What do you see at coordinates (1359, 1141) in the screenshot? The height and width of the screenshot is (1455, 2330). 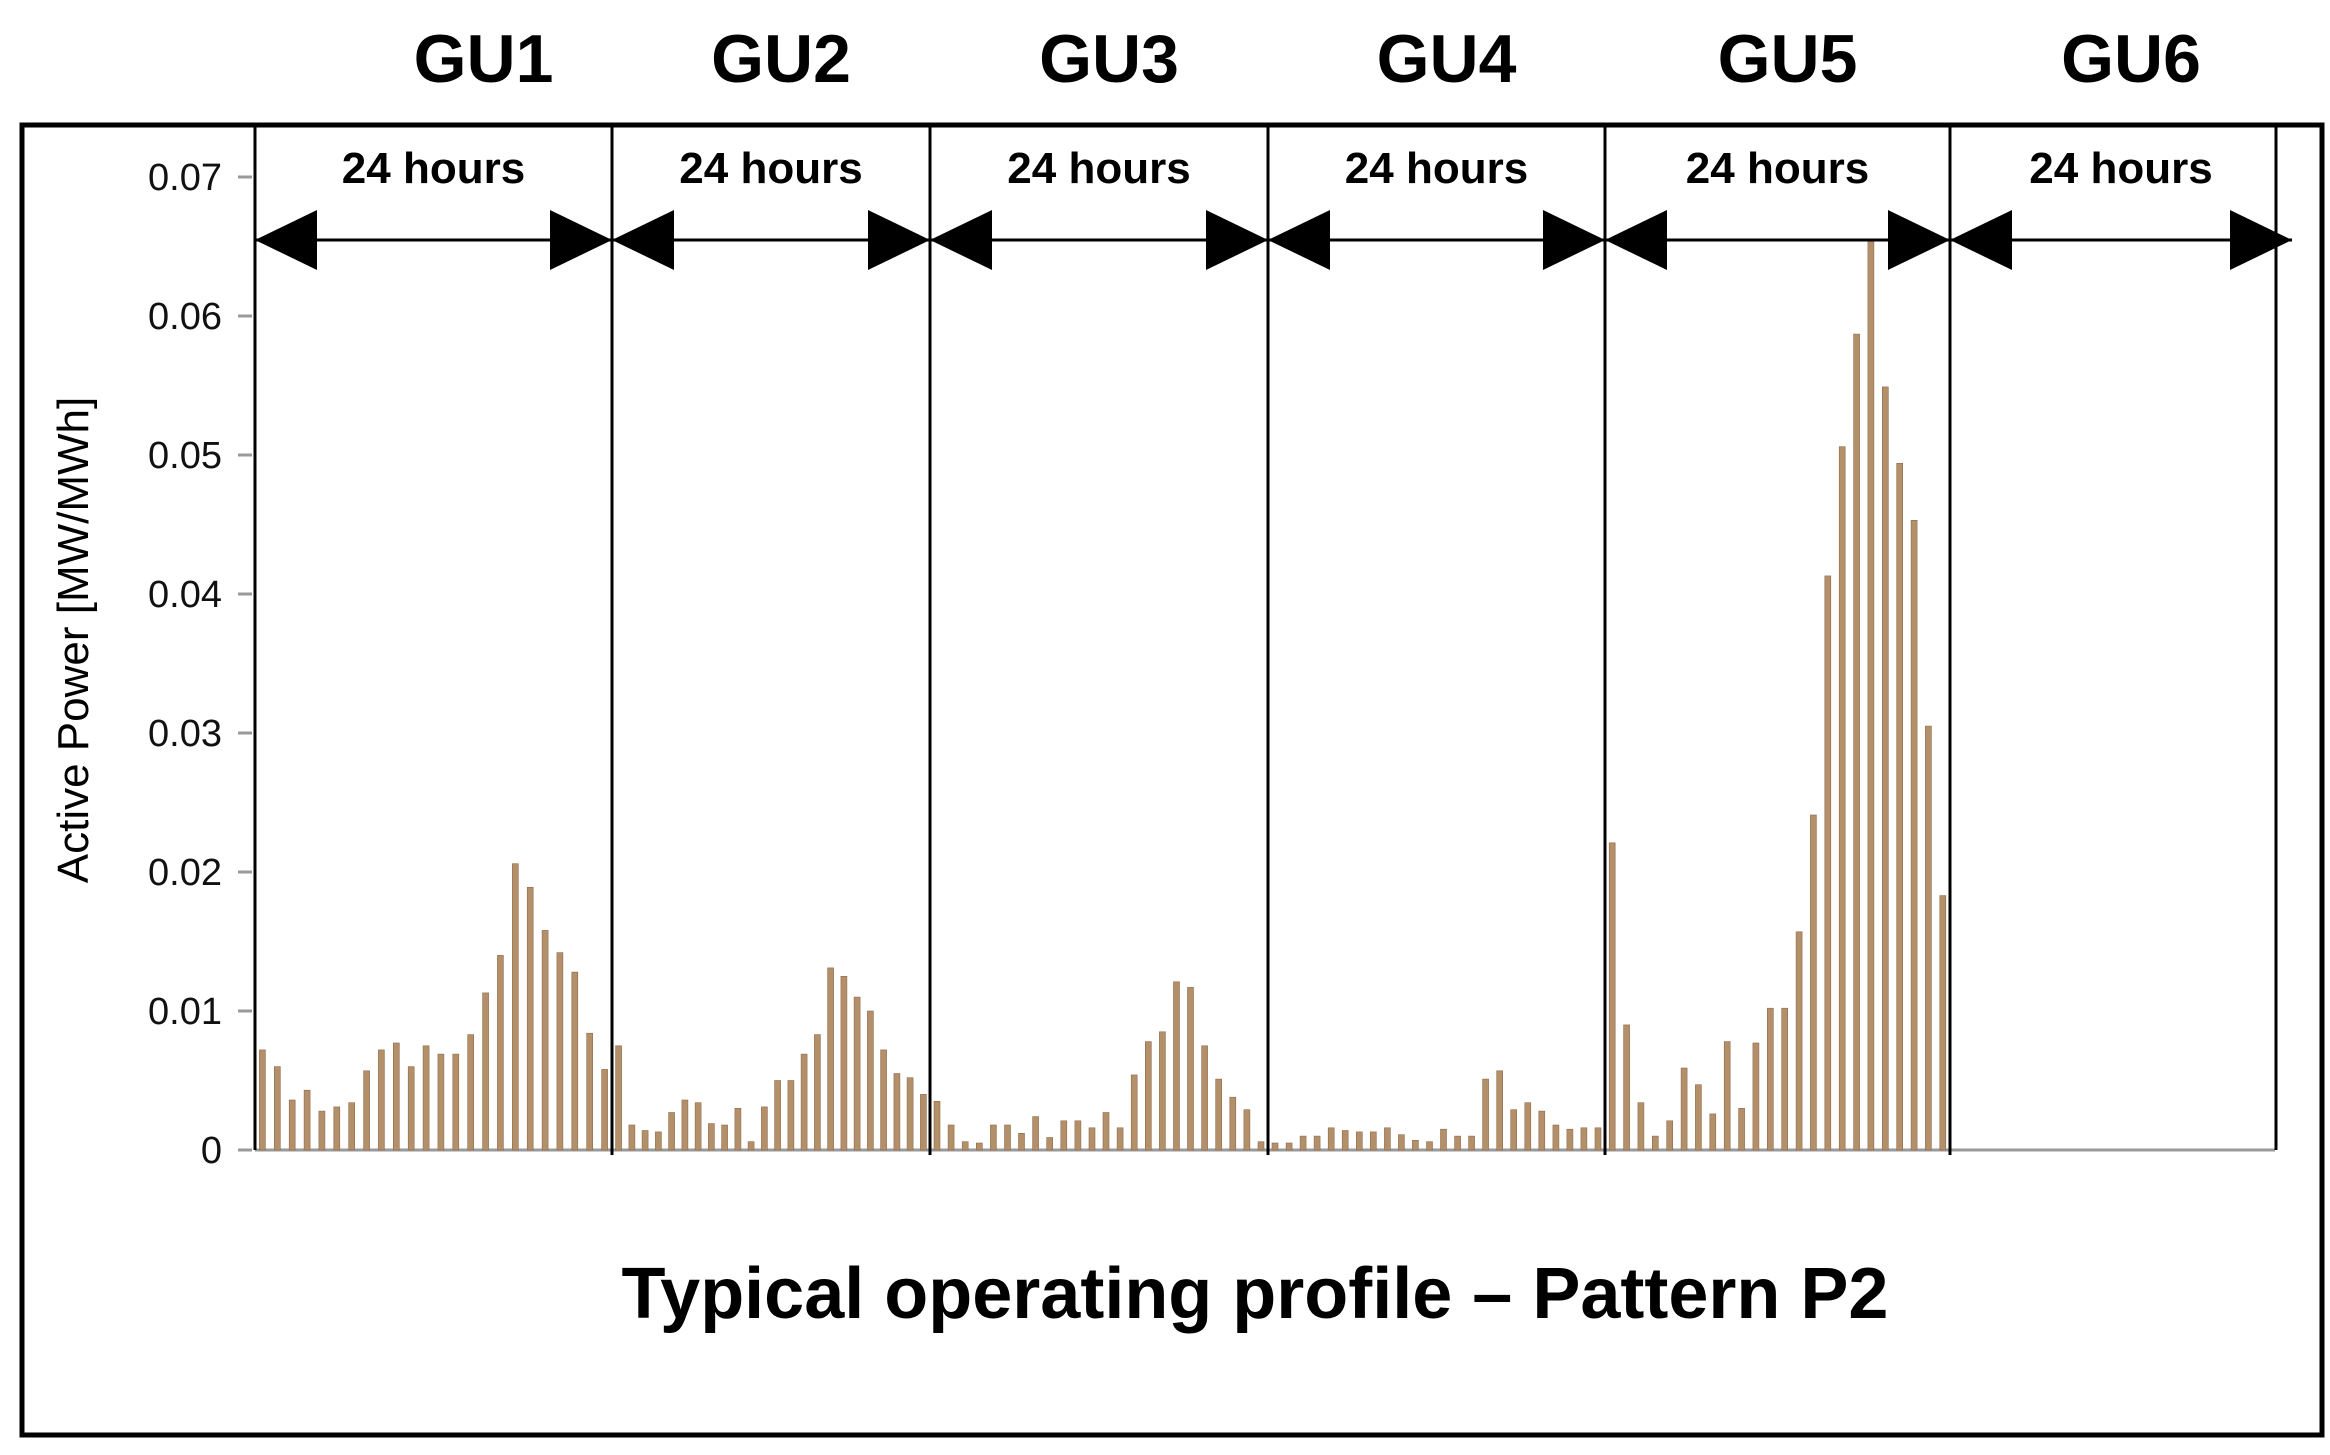 I see `bar-gu4-h6` at bounding box center [1359, 1141].